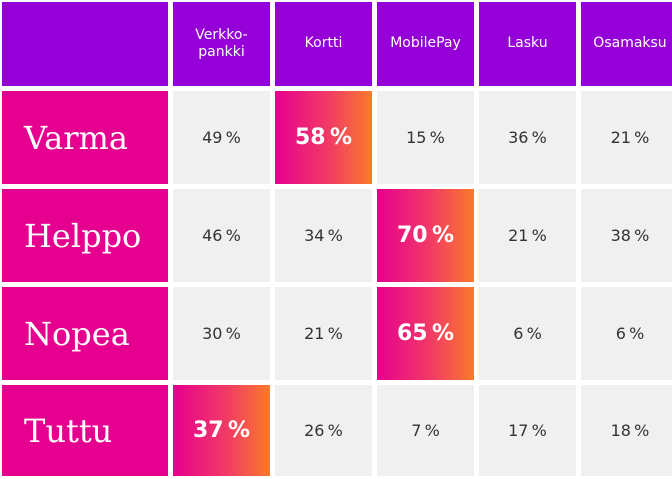 This screenshot has height=479, width=672. Describe the element at coordinates (221, 235) in the screenshot. I see `value-cell: 46 %` at that location.